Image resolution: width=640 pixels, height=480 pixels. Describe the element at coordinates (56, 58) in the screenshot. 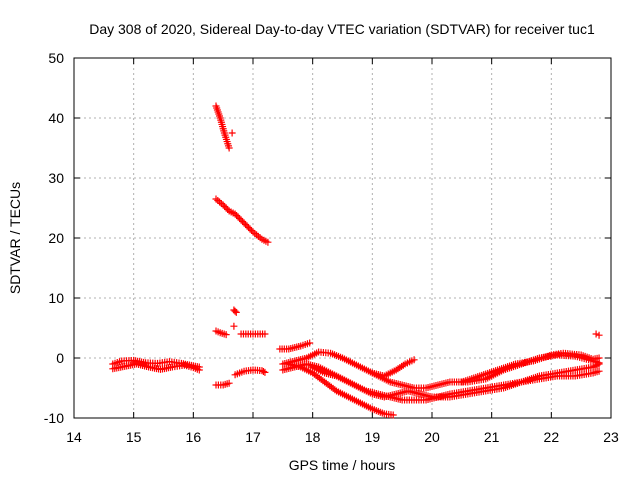

I see `y-tick-label: 50` at that location.